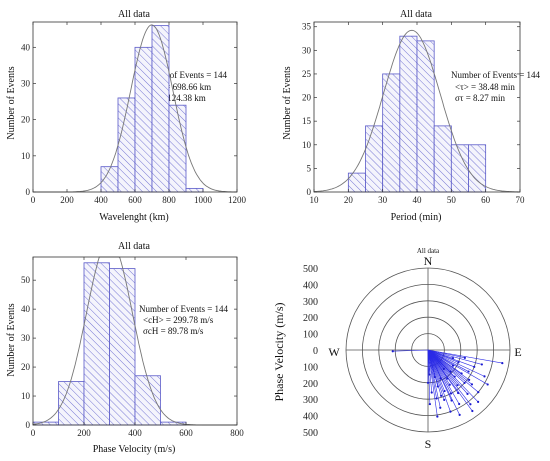 The height and width of the screenshot is (461, 550). I want to click on polar-rtick-top-1: 400, so click(310, 285).